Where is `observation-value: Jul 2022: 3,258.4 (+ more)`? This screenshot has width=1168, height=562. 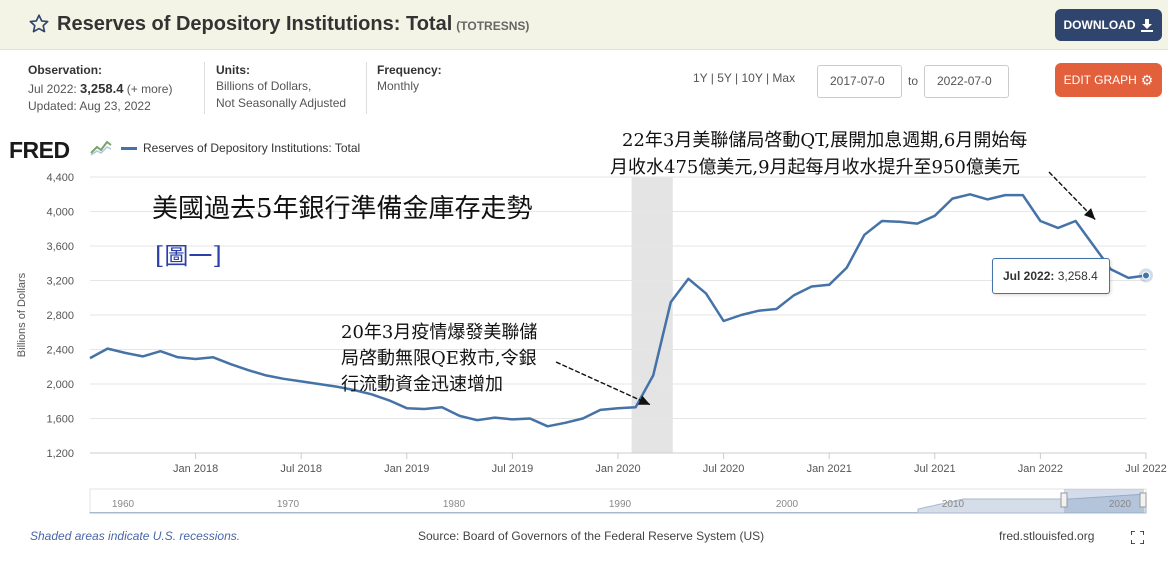
observation-value: Jul 2022: 3,258.4 (+ more) is located at coordinates (100, 88).